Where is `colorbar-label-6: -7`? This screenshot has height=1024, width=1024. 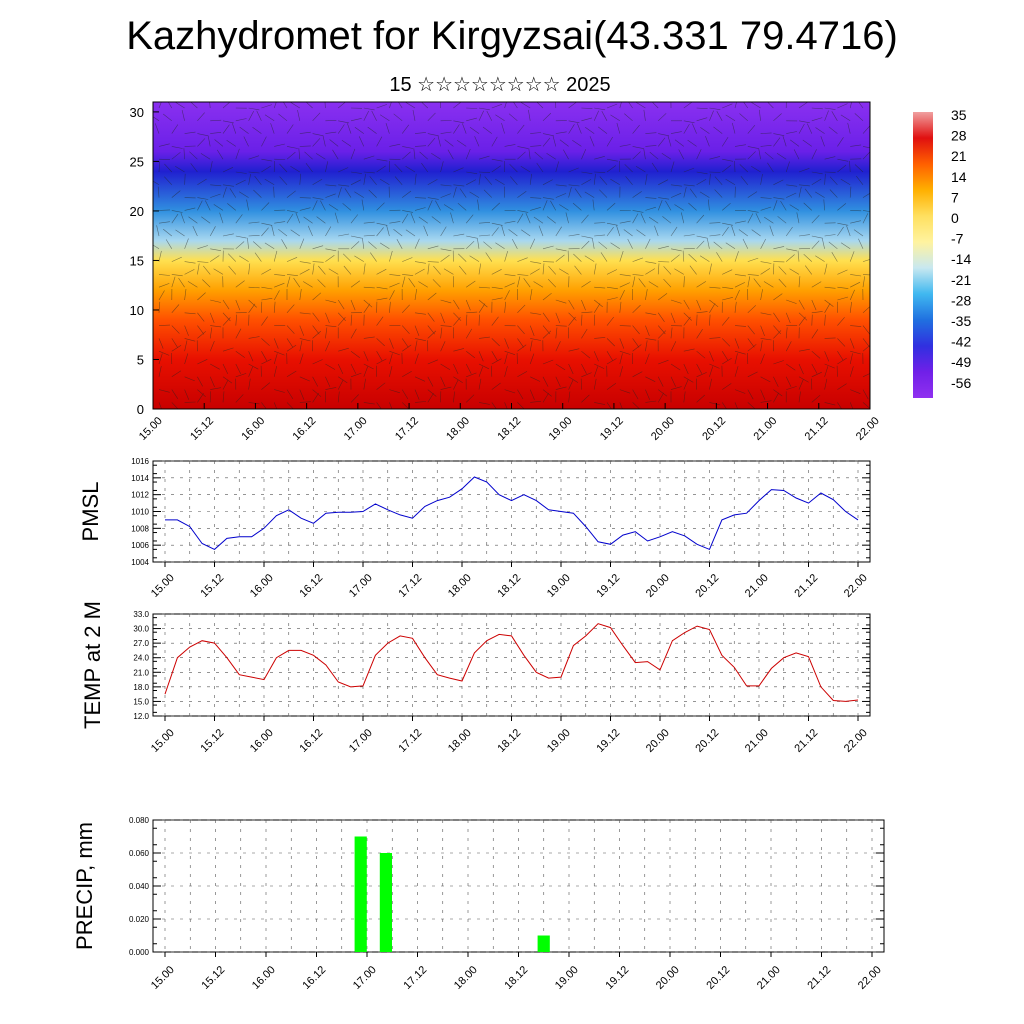 colorbar-label-6: -7 is located at coordinates (957, 239).